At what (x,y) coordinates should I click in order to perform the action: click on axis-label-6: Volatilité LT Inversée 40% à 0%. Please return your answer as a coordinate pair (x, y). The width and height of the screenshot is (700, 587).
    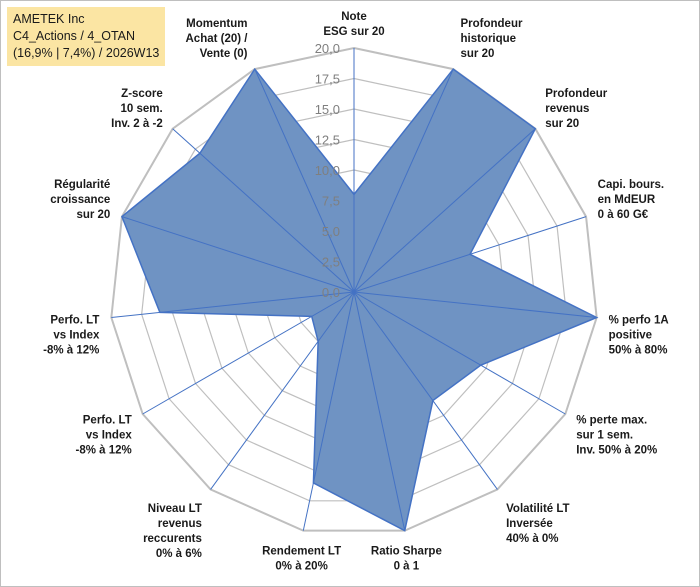
    Looking at the image, I should click on (537, 524).